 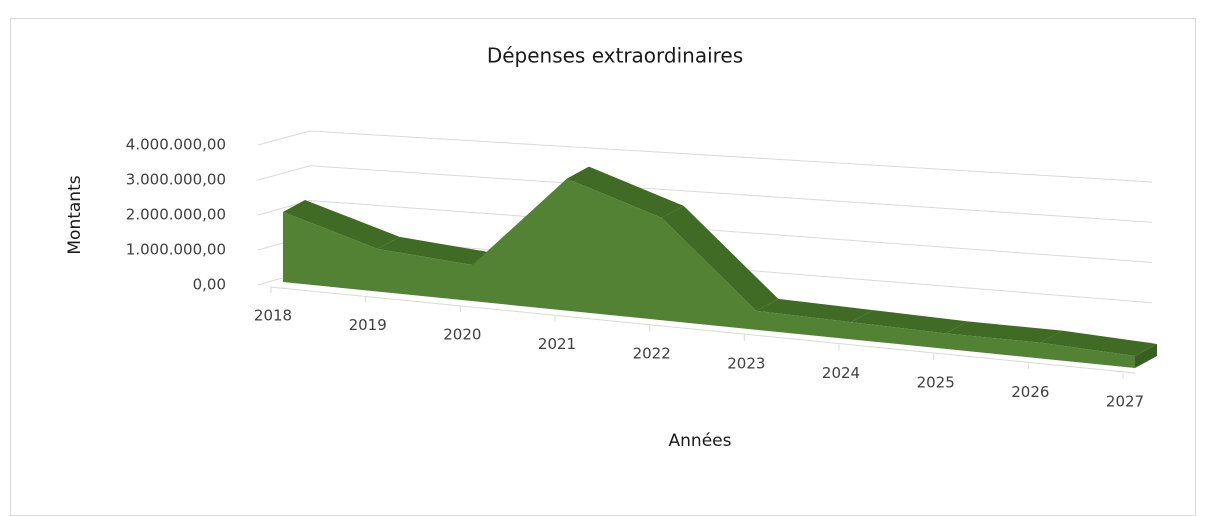 I want to click on x-tick-label: 2024, so click(x=841, y=373).